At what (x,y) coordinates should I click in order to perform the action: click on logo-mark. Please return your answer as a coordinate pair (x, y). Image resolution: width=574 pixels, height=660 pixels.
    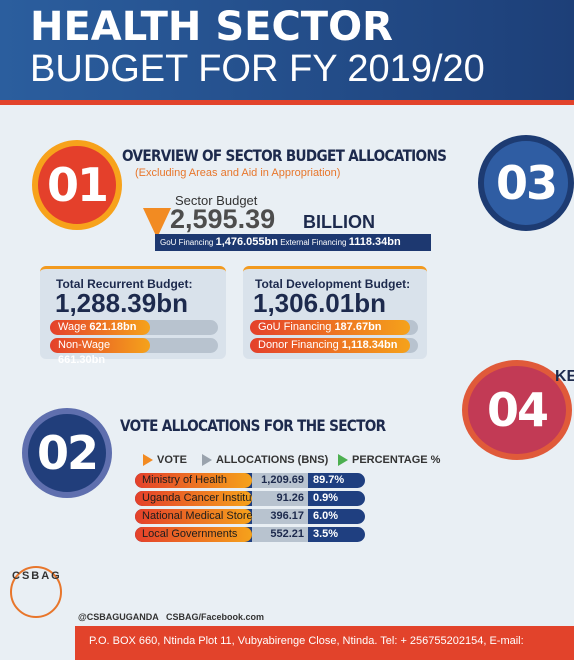
    Looking at the image, I should click on (36, 592).